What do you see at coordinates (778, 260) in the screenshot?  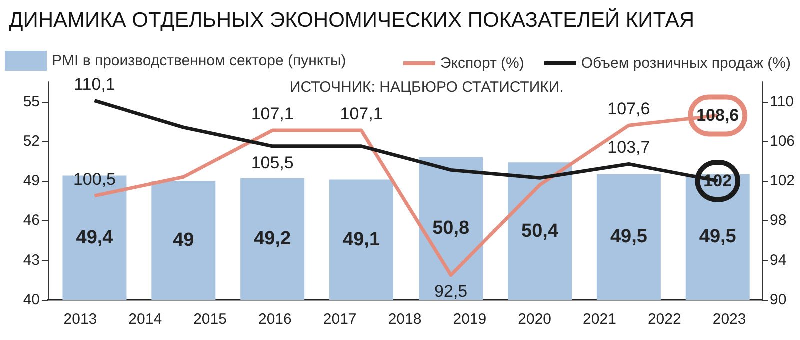 I see `y2-tick-label: 94` at bounding box center [778, 260].